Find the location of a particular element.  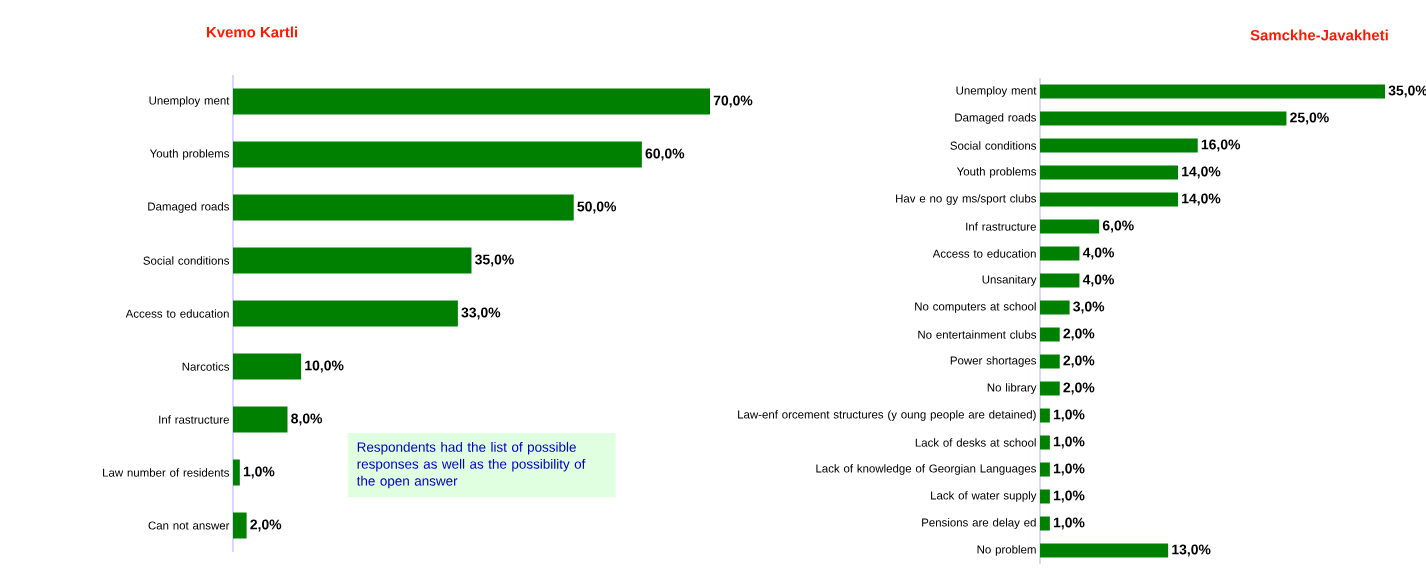

y-tick-label: Law number of residents is located at coordinates (166, 472).